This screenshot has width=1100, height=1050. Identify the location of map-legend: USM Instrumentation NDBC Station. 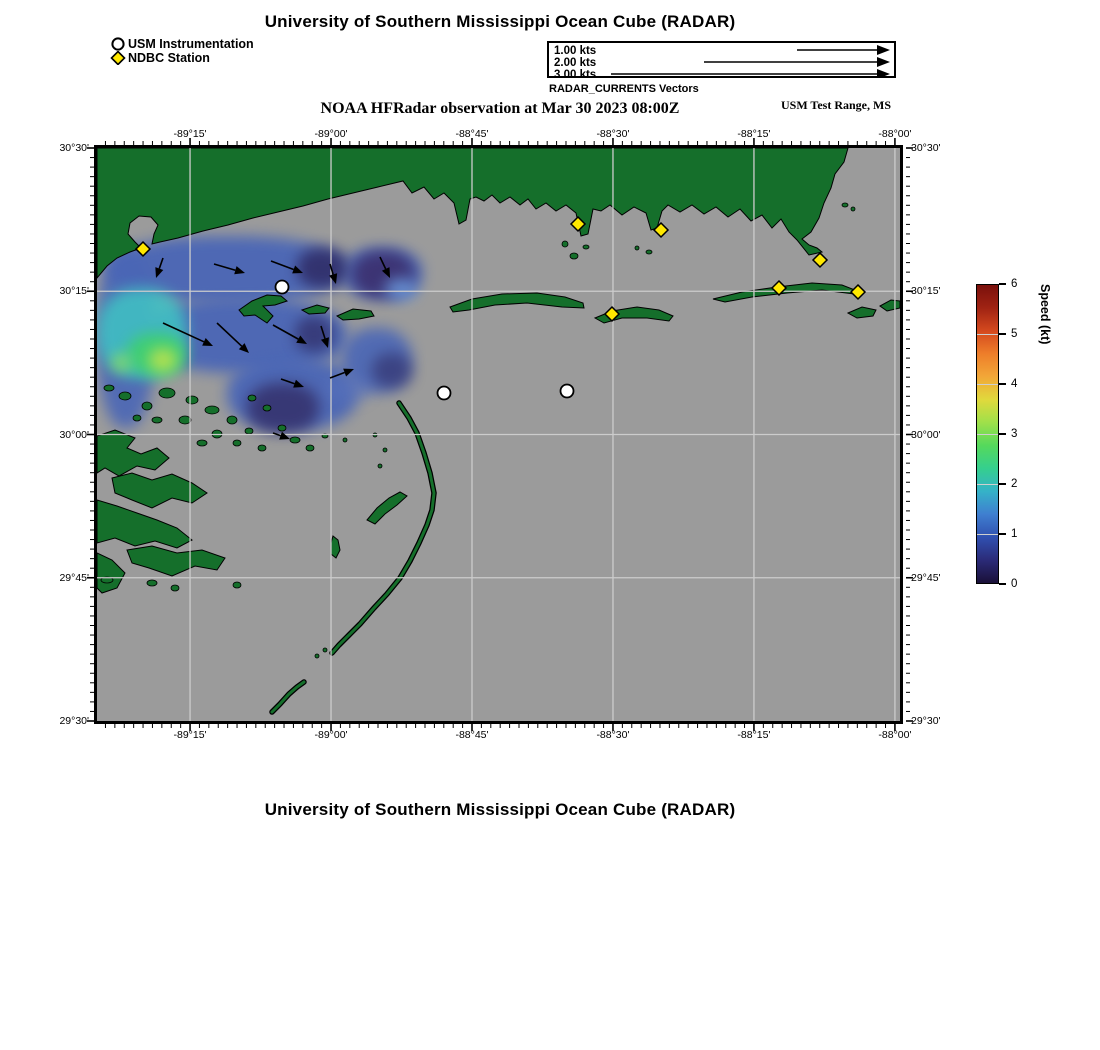
(182, 51).